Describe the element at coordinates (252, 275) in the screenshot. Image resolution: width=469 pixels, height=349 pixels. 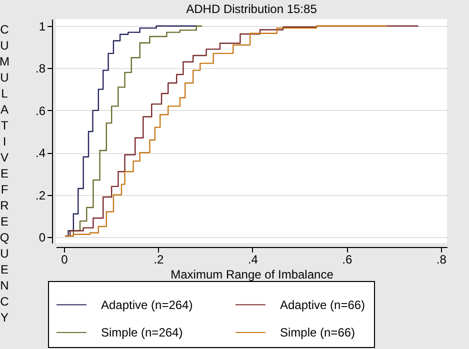
I see `x-axis-title: Maximum Range of Imbalance` at that location.